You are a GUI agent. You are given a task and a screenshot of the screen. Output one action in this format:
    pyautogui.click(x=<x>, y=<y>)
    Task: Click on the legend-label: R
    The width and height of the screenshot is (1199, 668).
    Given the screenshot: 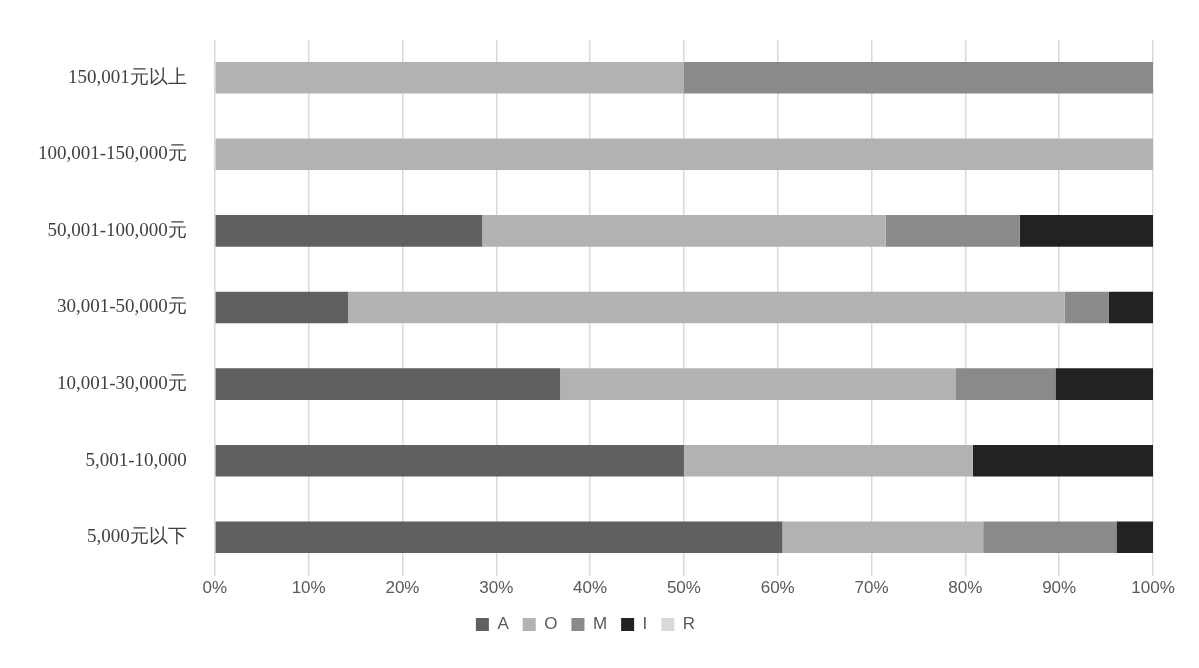 What is the action you would take?
    pyautogui.click(x=689, y=624)
    